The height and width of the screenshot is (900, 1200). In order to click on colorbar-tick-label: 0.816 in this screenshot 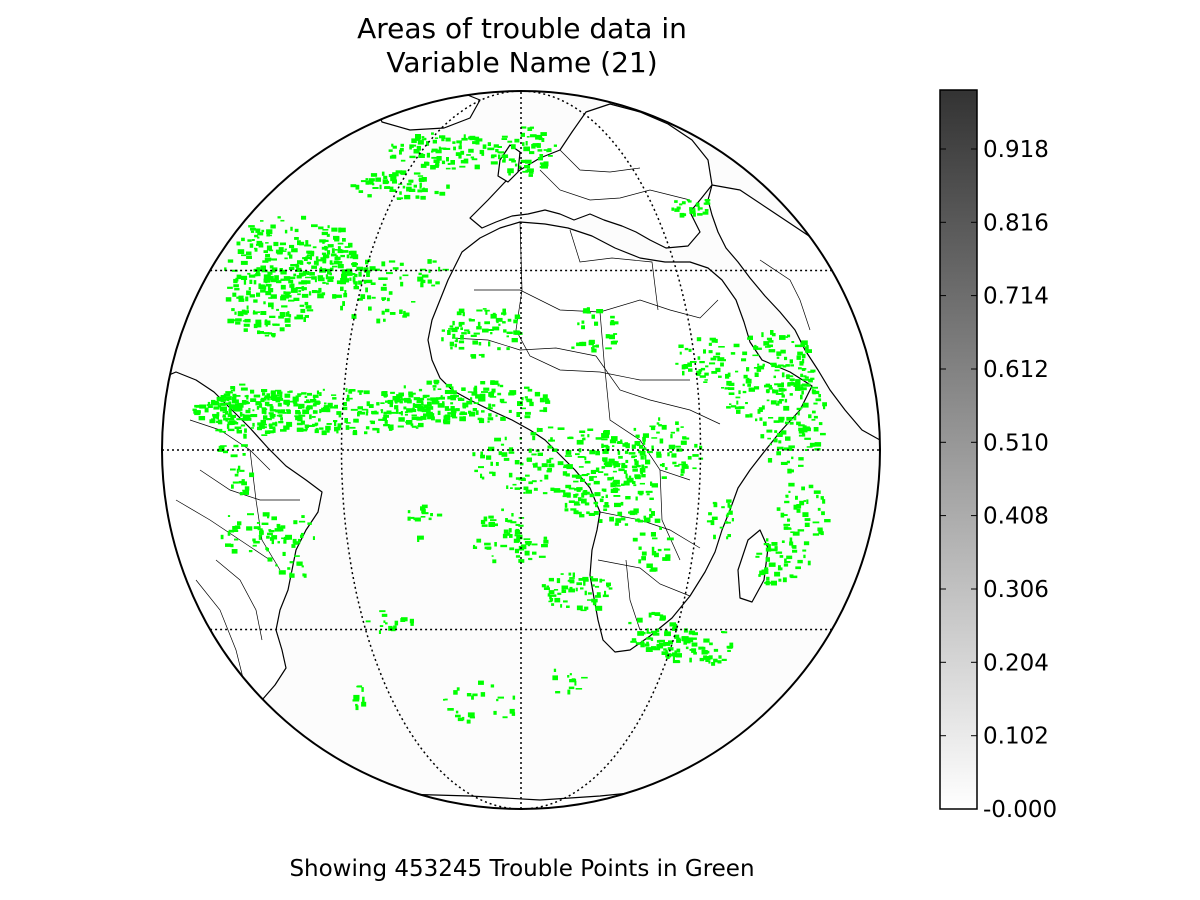, I will do `click(1016, 223)`.